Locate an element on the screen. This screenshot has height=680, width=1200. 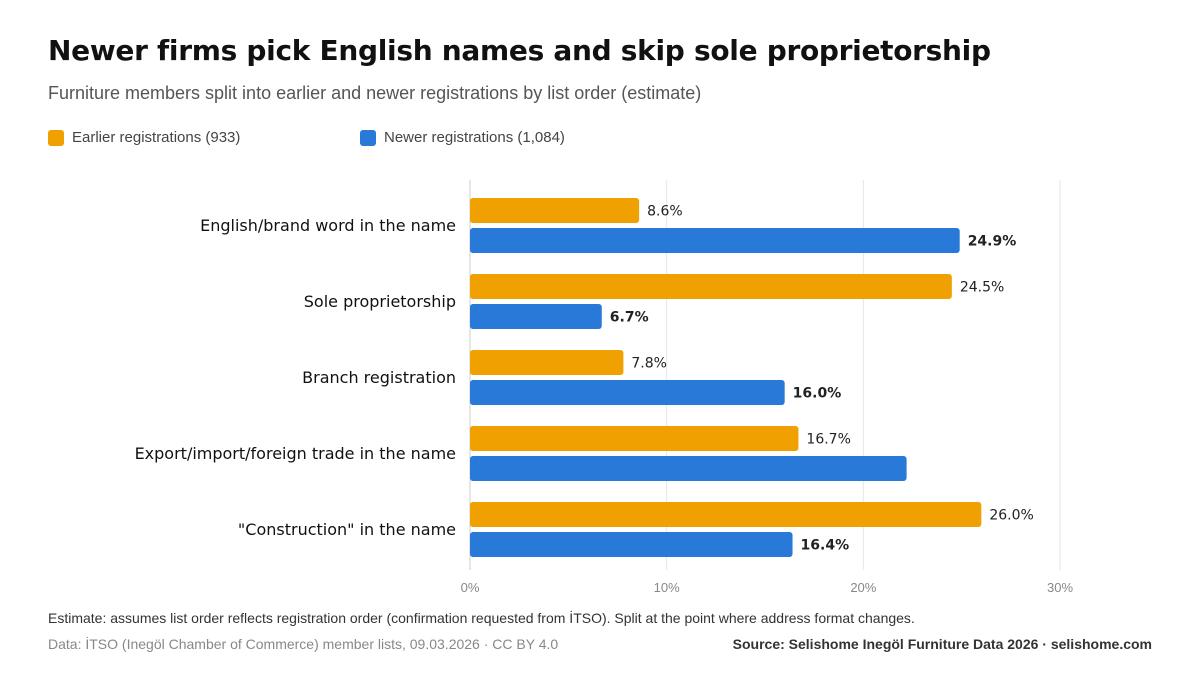
legend-item-earlier: Earlier registrations (933) is located at coordinates (144, 137).